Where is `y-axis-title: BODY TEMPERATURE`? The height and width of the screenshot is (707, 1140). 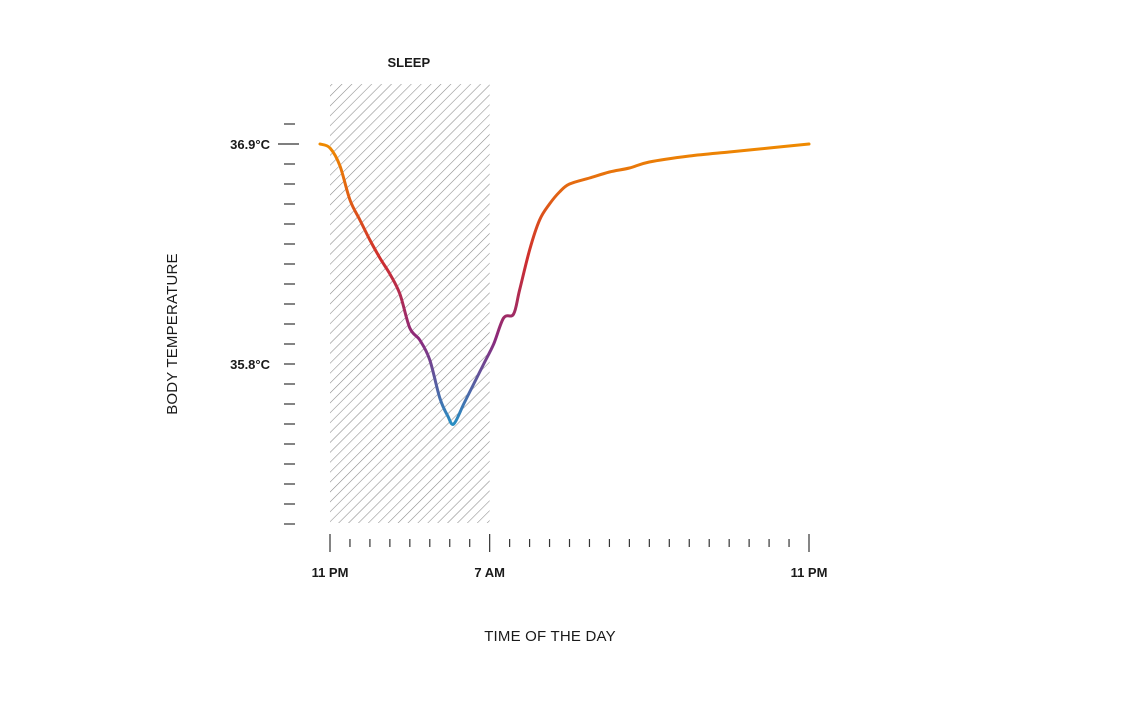 y-axis-title: BODY TEMPERATURE is located at coordinates (172, 334).